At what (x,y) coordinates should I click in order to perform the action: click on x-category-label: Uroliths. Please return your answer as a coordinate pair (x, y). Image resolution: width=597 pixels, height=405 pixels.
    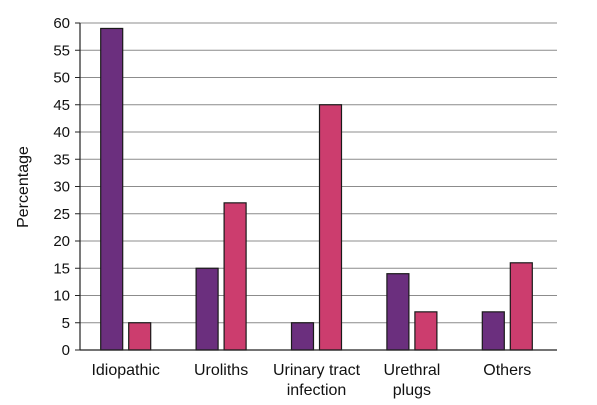
    Looking at the image, I should click on (221, 370).